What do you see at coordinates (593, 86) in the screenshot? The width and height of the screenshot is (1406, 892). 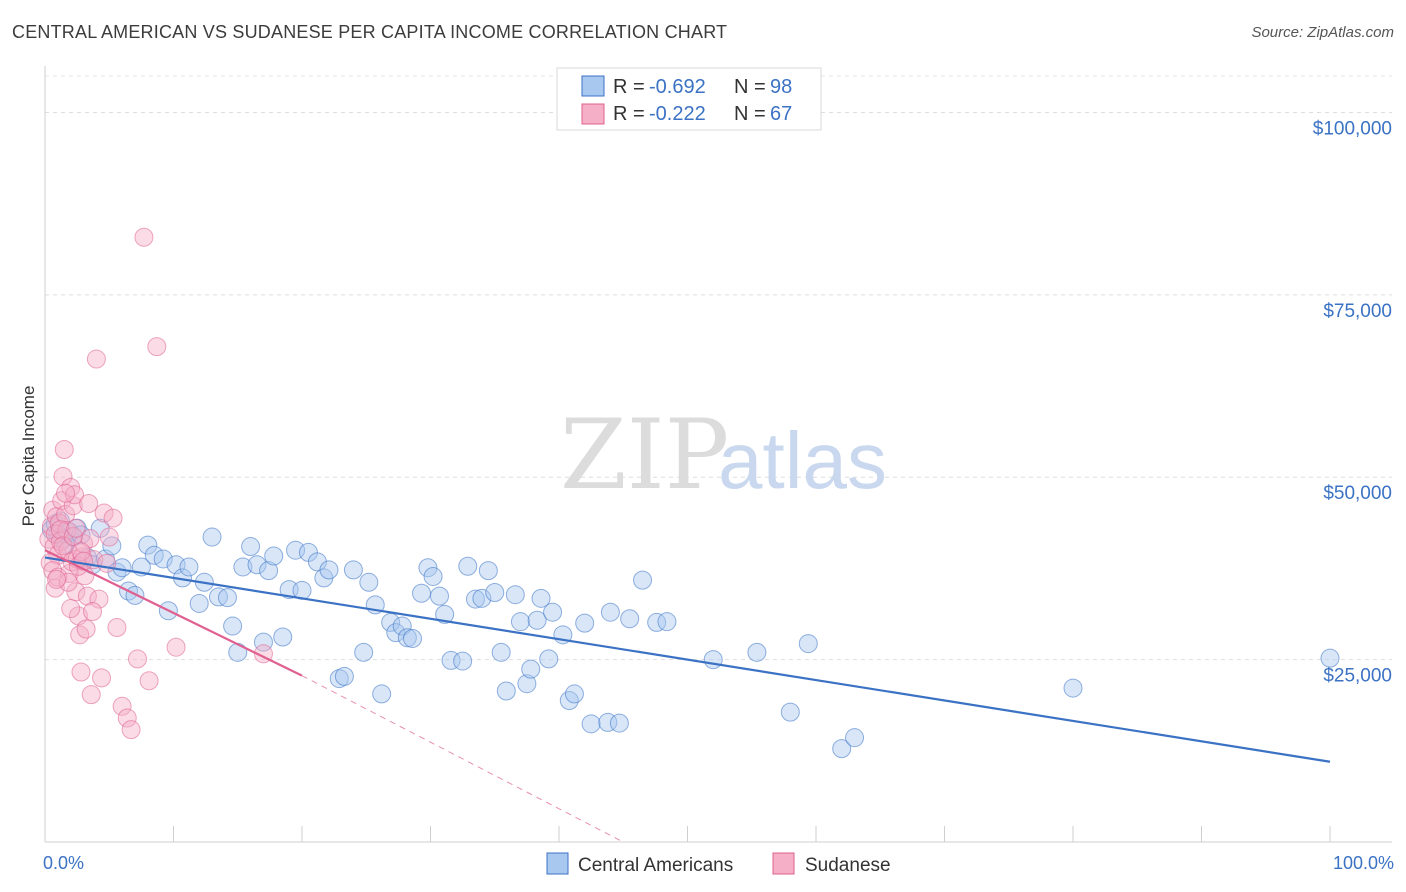 I see `legend-swatch-blue` at bounding box center [593, 86].